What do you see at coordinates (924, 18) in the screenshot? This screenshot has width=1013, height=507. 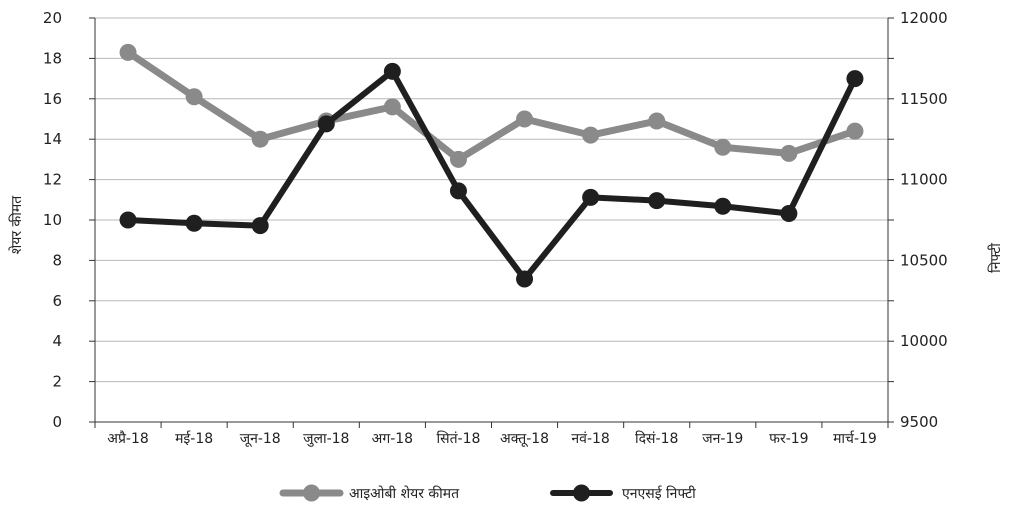 I see `y-right-tick-label: 12000` at bounding box center [924, 18].